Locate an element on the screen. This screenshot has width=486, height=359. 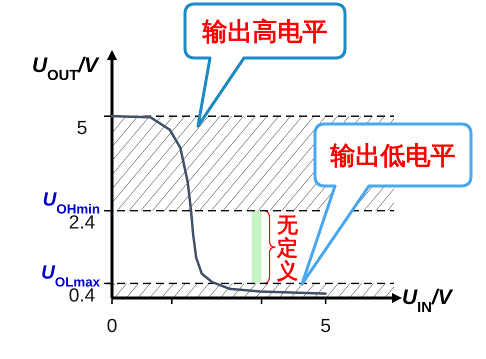
annotation: 输出低电平 is located at coordinates (393, 156).